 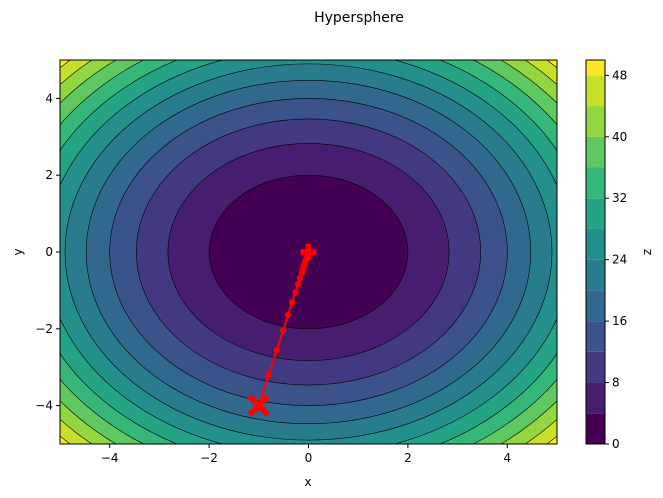 I want to click on chart-title: Hypersphere, so click(x=359, y=18).